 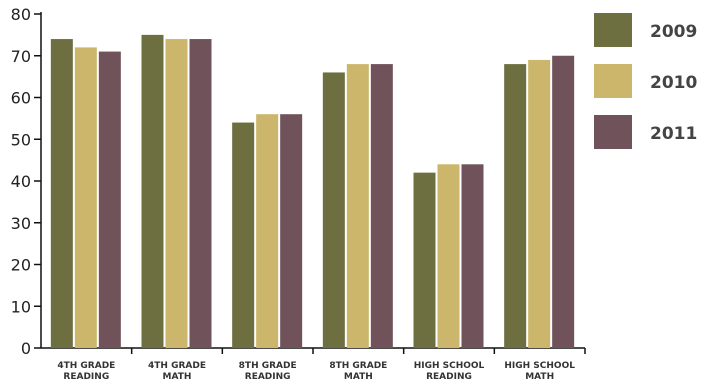 What do you see at coordinates (21, 56) in the screenshot?
I see `y-tick-label: 70` at bounding box center [21, 56].